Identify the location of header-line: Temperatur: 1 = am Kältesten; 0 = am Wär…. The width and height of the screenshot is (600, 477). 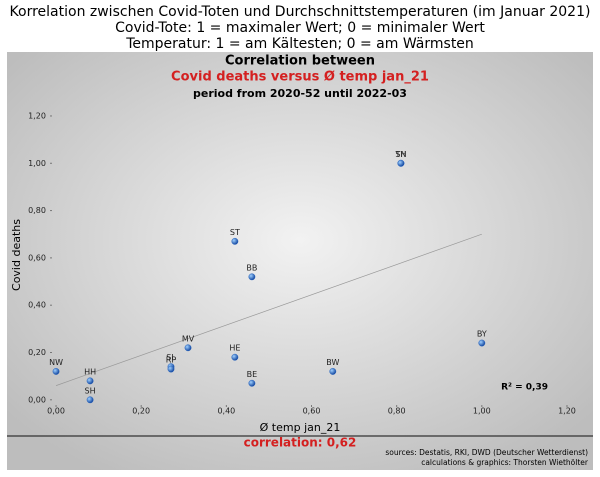
(299, 44).